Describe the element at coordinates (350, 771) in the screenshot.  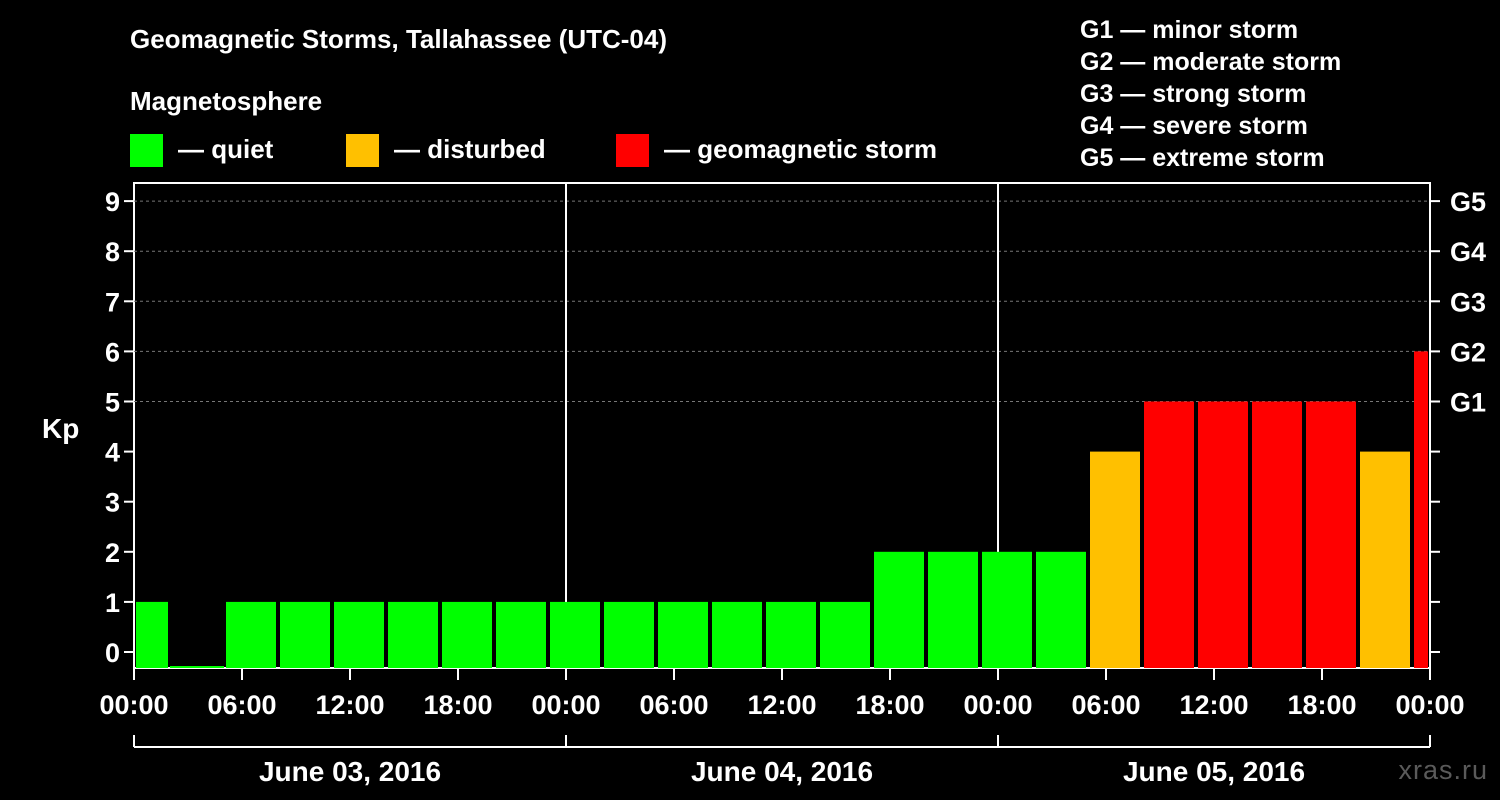
I see `date-label: June 03, 2016` at that location.